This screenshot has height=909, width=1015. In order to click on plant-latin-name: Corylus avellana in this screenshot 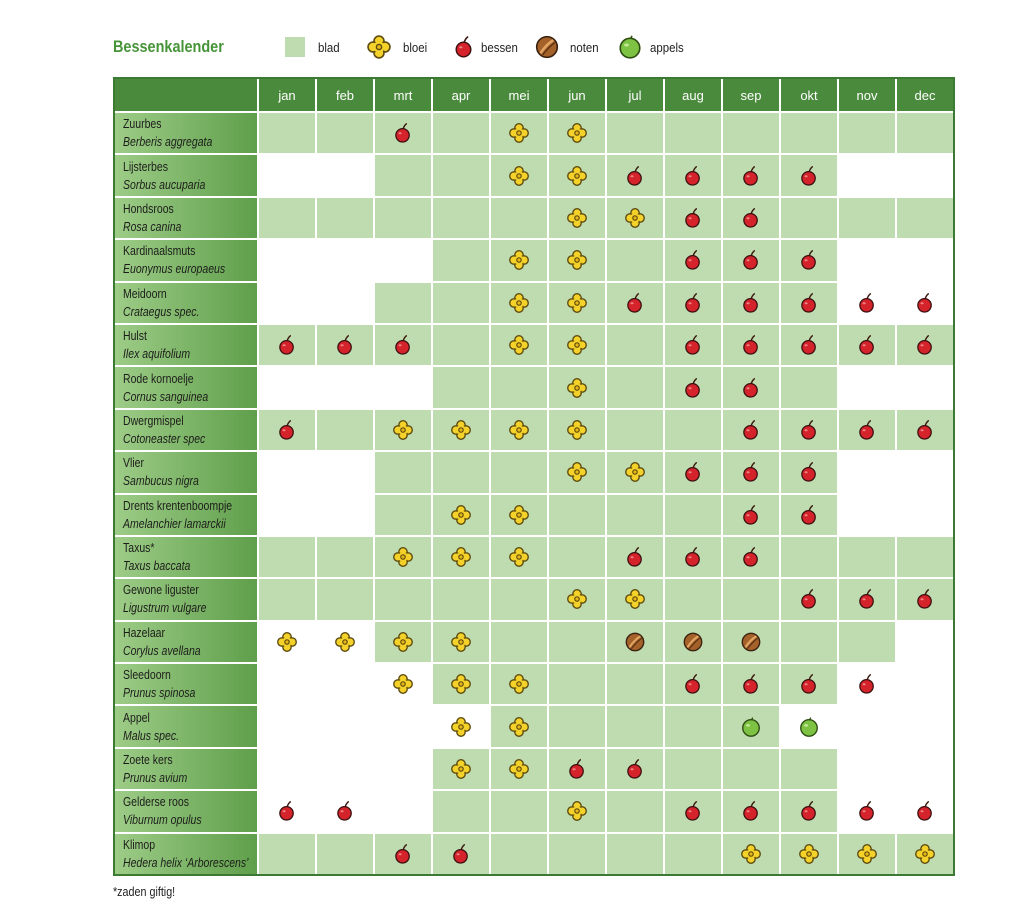, I will do `click(162, 650)`.